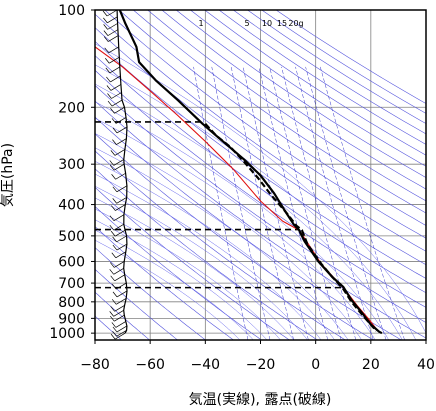  What do you see at coordinates (67, 334) in the screenshot?
I see `y-tick-label: 1000` at bounding box center [67, 334].